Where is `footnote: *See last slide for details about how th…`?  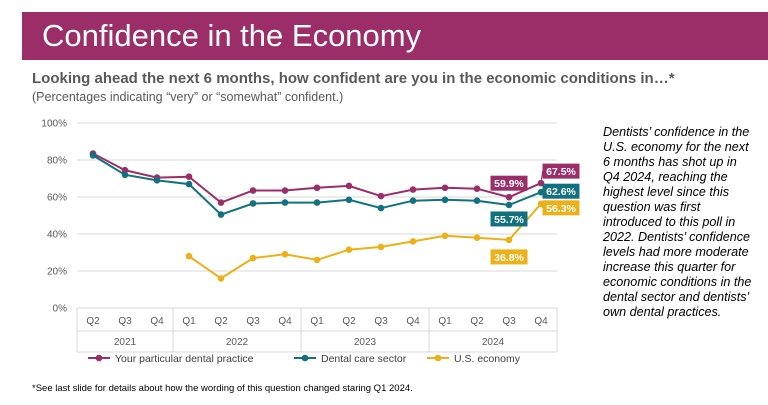 footnote: *See last slide for details about how th… is located at coordinates (222, 388).